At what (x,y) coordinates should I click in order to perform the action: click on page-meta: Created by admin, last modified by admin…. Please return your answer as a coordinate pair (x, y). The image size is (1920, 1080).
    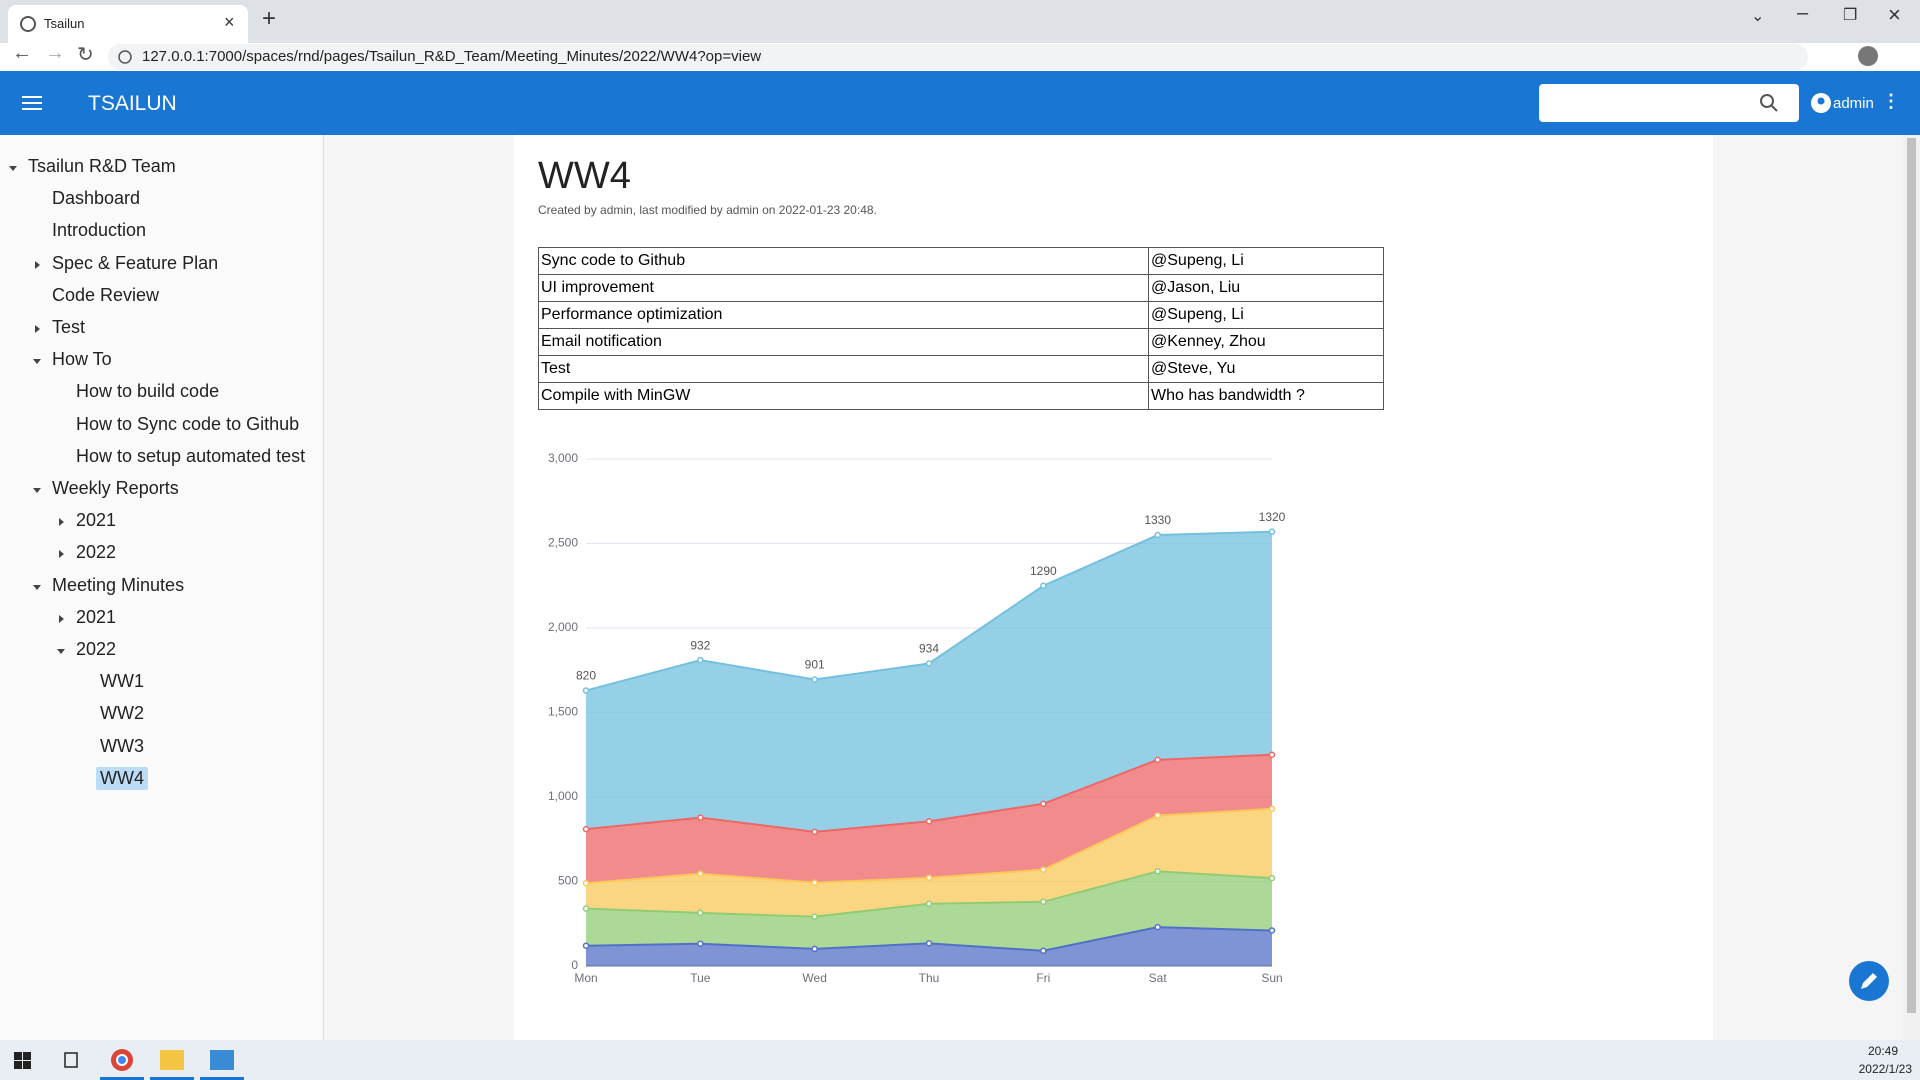
    Looking at the image, I should click on (707, 210).